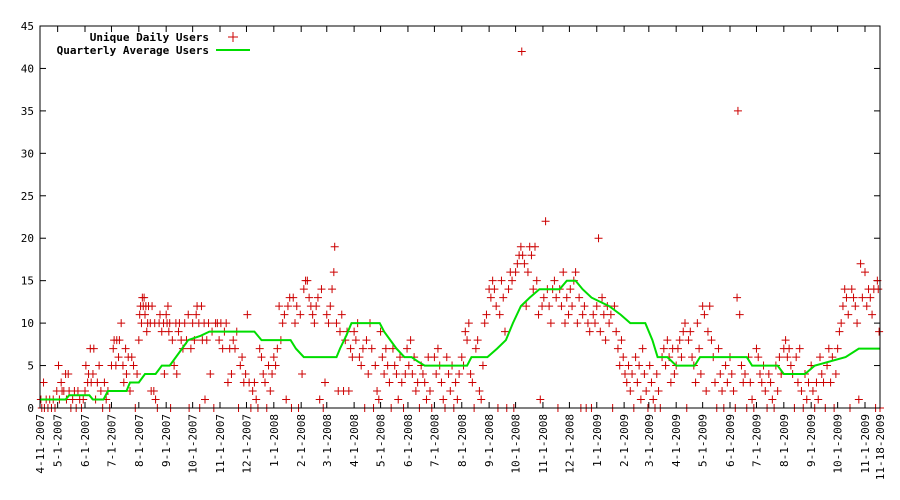 The image size is (900, 500). Describe the element at coordinates (730, 440) in the screenshot. I see `x-tick-label: 6-1-2009` at that location.